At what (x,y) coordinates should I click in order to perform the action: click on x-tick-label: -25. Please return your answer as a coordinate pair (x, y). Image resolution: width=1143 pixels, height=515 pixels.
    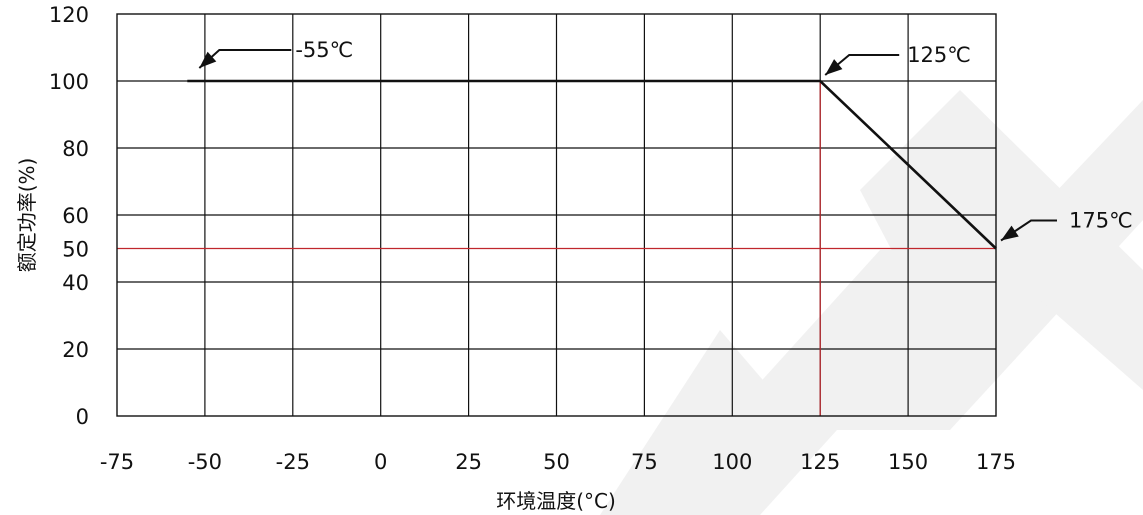
    Looking at the image, I should click on (293, 462).